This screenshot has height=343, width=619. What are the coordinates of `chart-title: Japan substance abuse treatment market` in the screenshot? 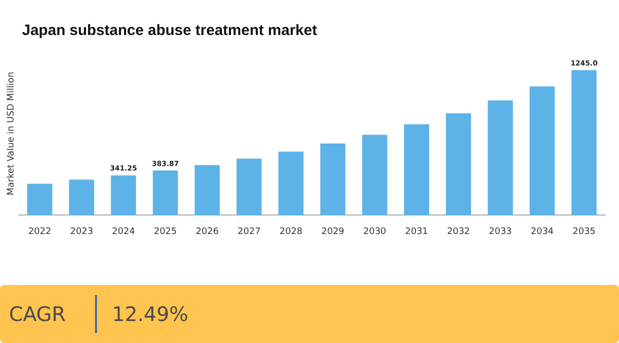 It's located at (170, 30).